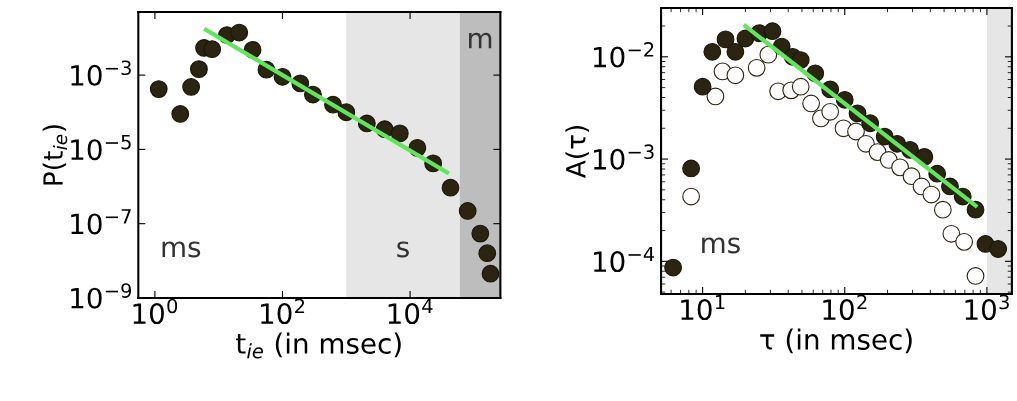  I want to click on x-tick-label: 10$^{4}$, so click(410, 311).